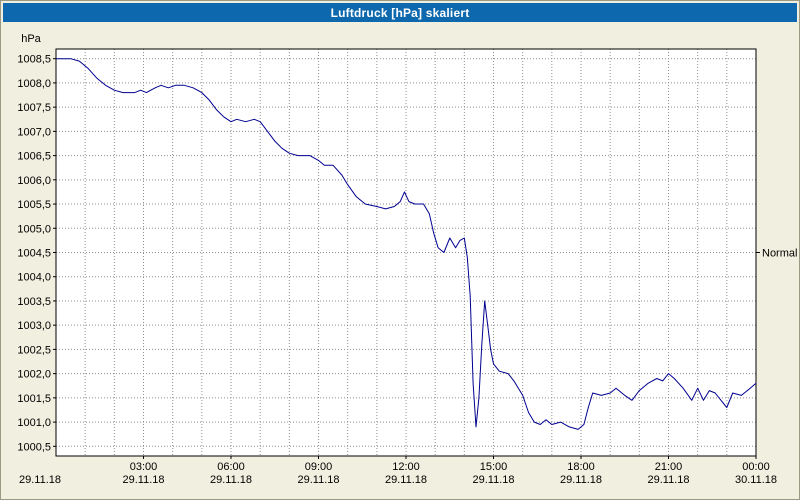  I want to click on chart-title-bar: Luftdruck [hPa] skaliert, so click(400, 12).